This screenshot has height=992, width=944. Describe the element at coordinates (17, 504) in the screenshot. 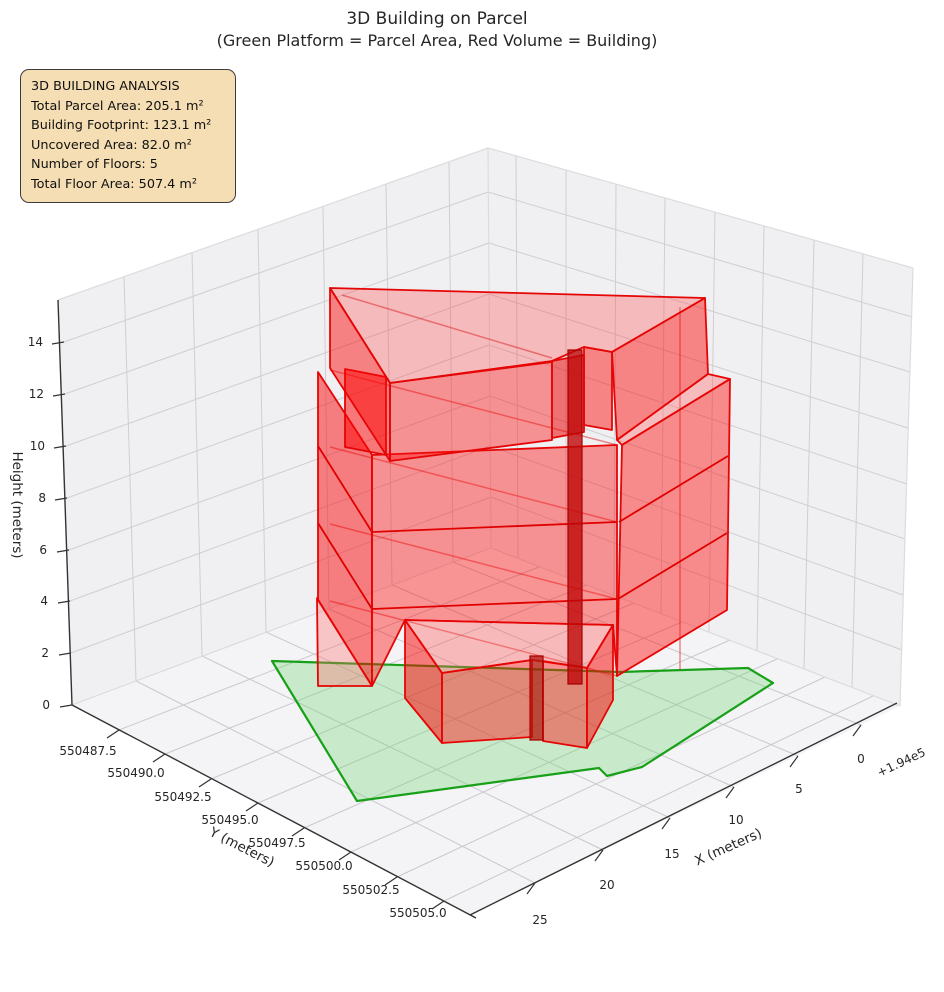

I see `z-axis-label: Height (meters)` at that location.